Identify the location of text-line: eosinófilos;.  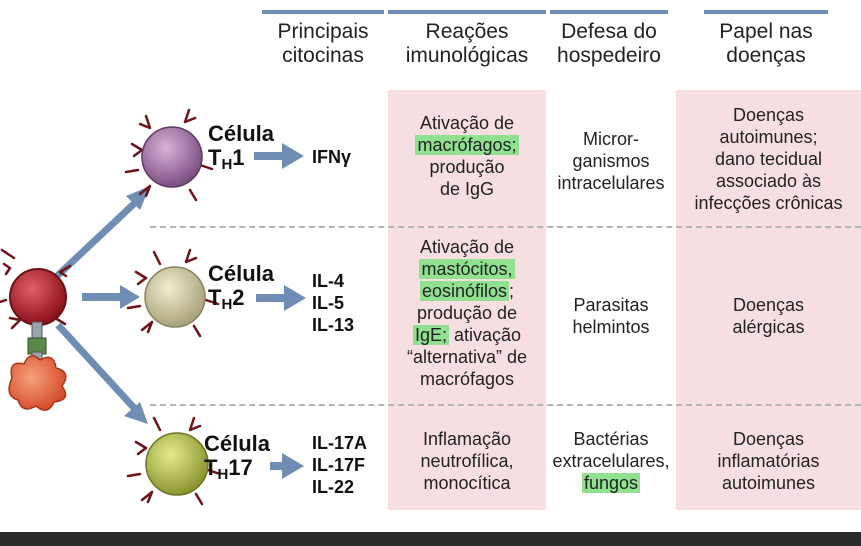
(467, 291).